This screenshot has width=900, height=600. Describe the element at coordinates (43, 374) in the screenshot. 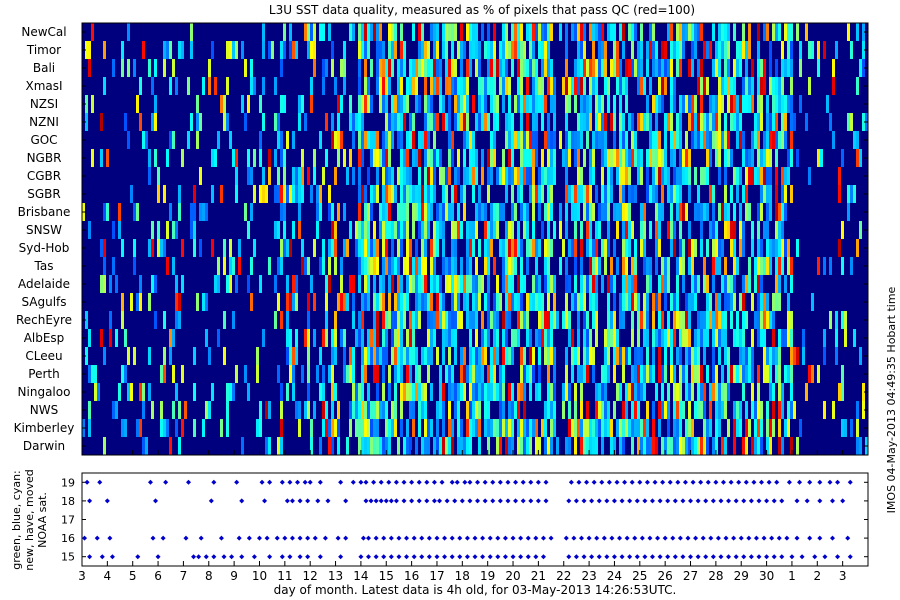

I see `row-label: Perth` at that location.